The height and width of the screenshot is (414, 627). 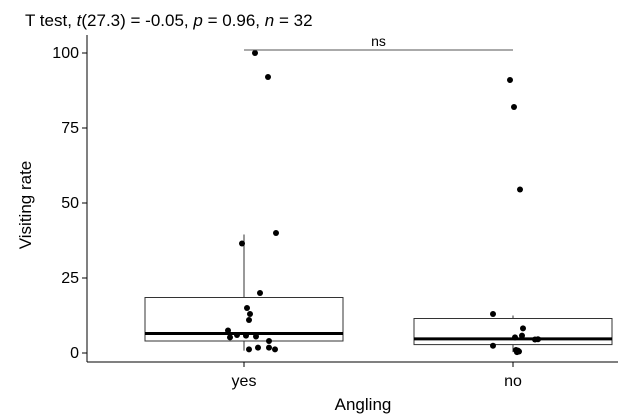 What do you see at coordinates (363, 404) in the screenshot?
I see `x-axis-title: Angling` at bounding box center [363, 404].